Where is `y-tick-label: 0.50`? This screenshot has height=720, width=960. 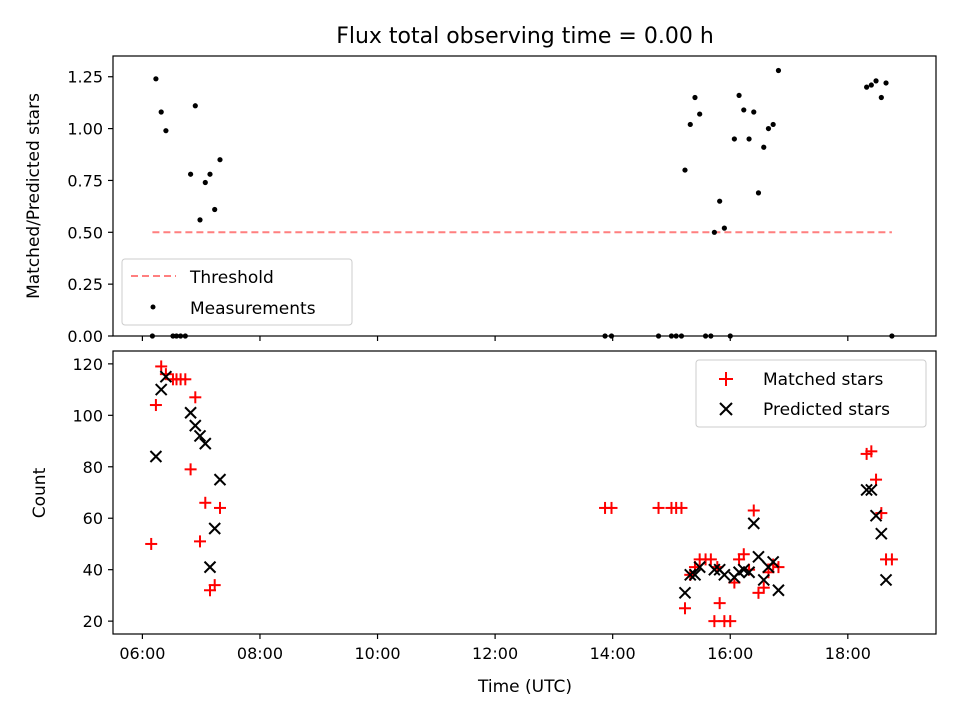
y-tick-label: 0.50 is located at coordinates (85, 232).